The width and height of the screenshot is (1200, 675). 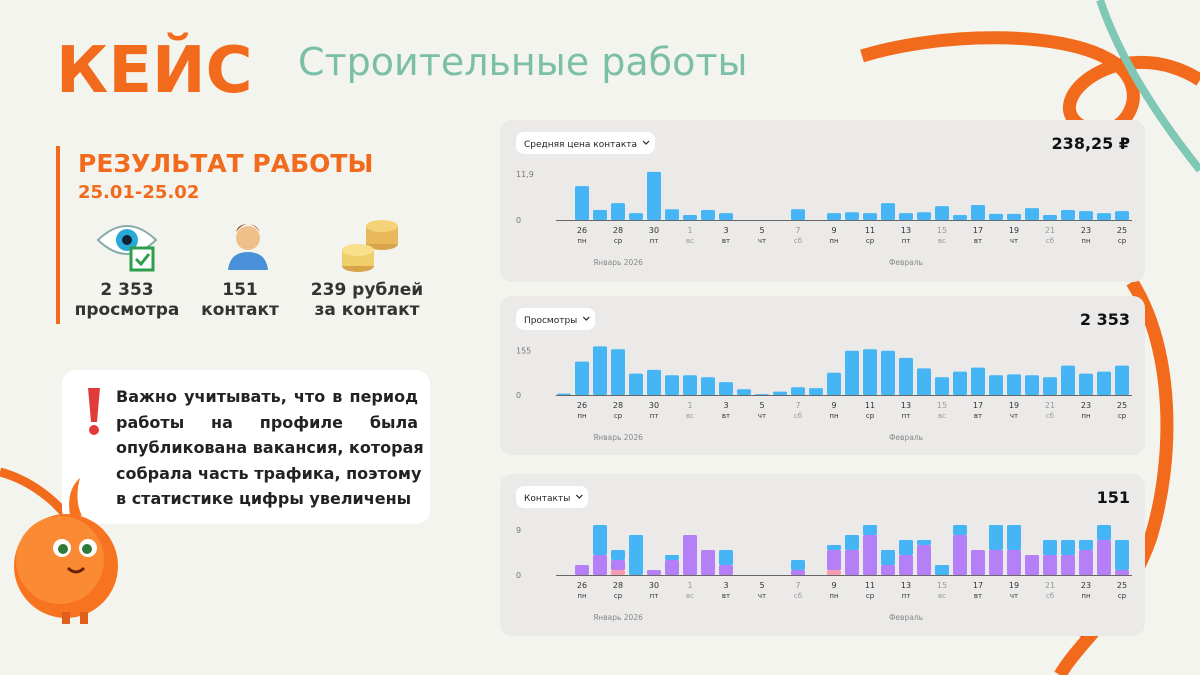 What do you see at coordinates (870, 405) in the screenshot?
I see `x-tick-label: 11` at bounding box center [870, 405].